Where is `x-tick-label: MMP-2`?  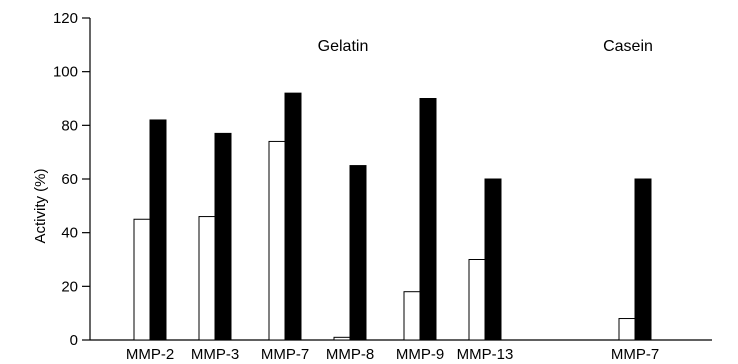 x-tick-label: MMP-2 is located at coordinates (150, 354).